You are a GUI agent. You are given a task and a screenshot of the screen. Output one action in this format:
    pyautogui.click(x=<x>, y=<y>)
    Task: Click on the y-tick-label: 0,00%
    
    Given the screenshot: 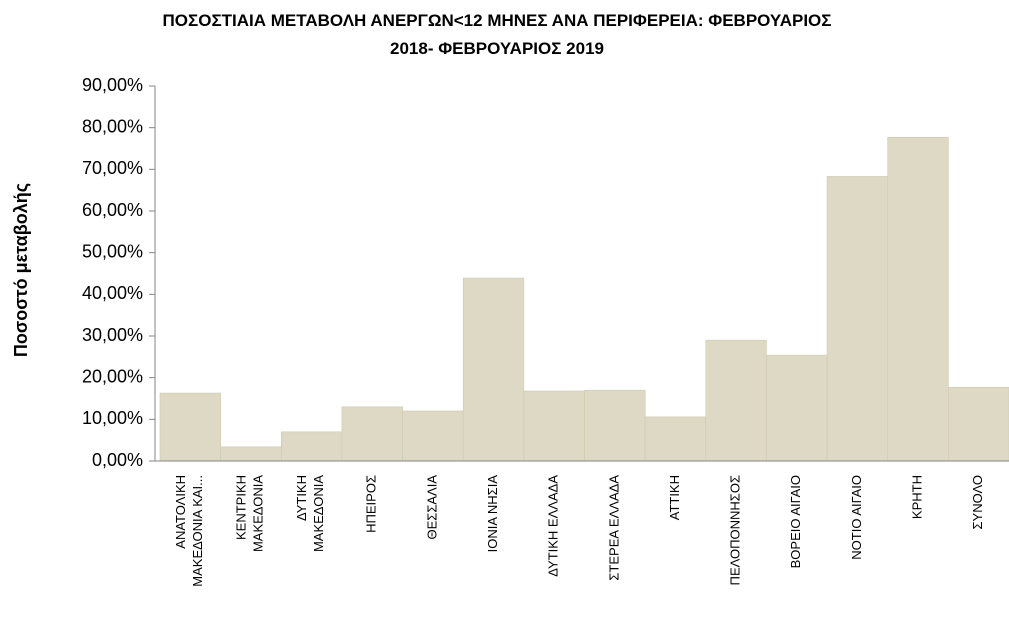 What is the action you would take?
    pyautogui.click(x=117, y=460)
    